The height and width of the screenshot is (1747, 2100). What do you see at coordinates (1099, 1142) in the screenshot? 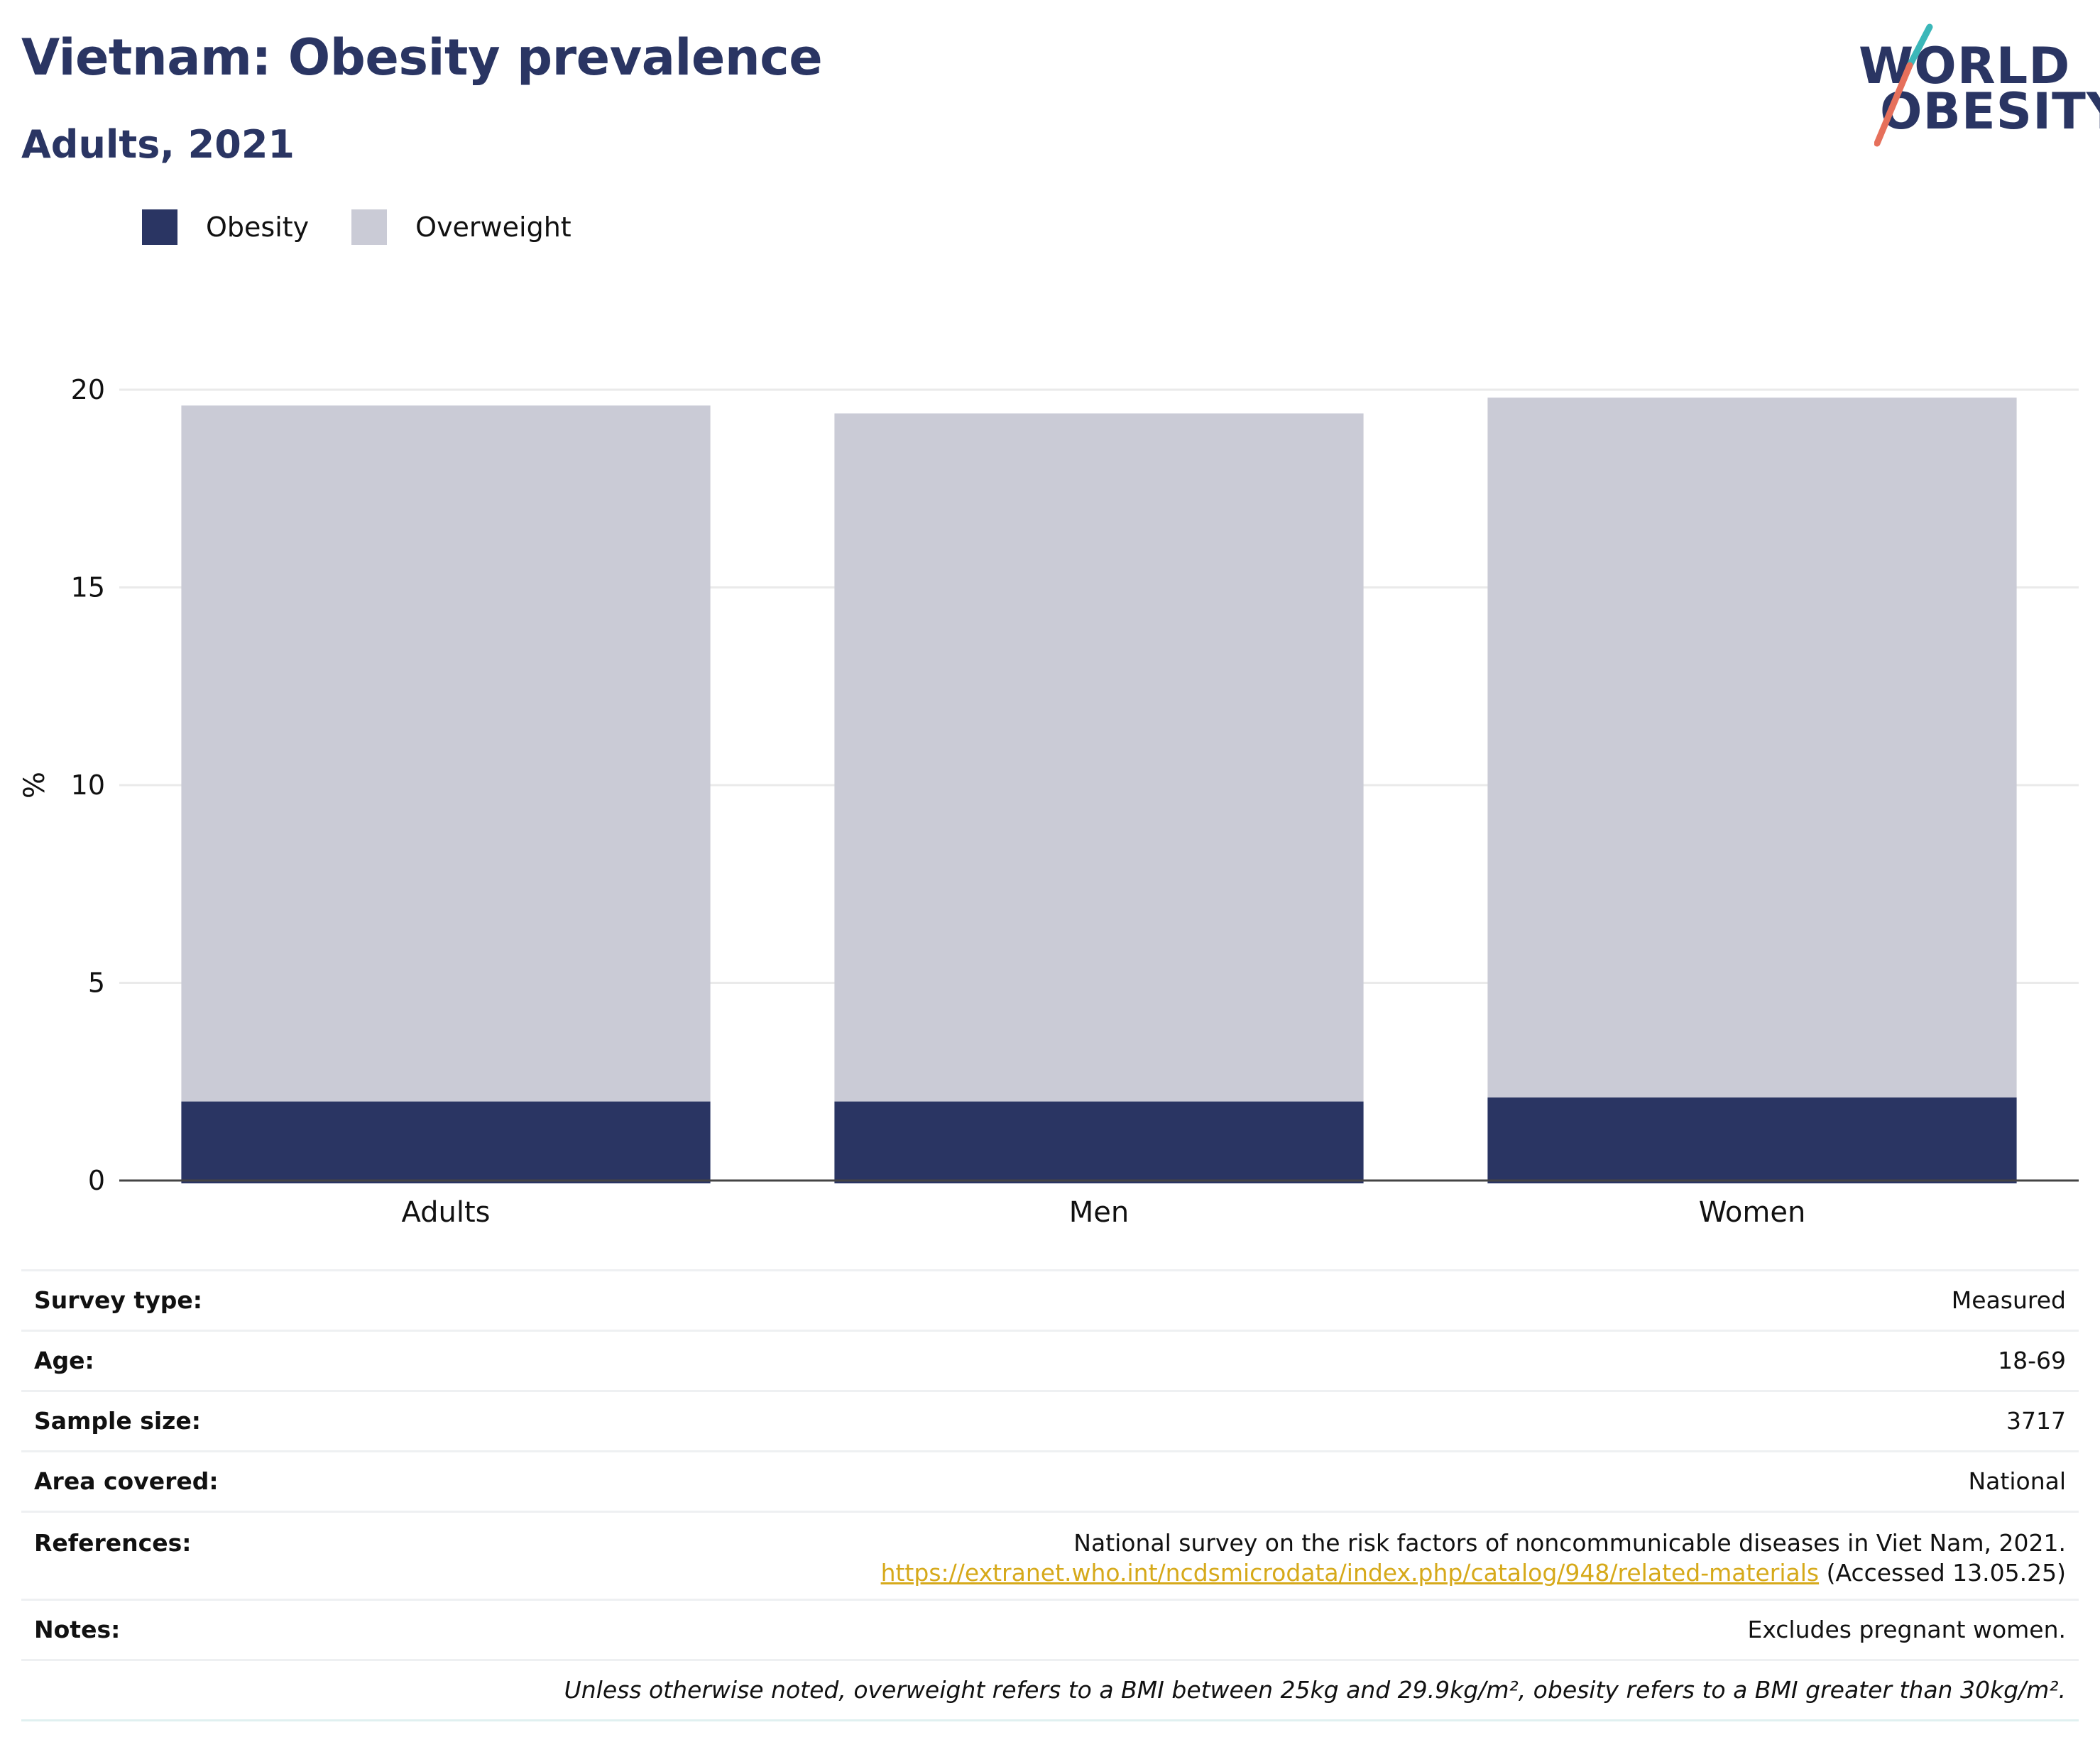
I see `bar-obesity-men` at bounding box center [1099, 1142].